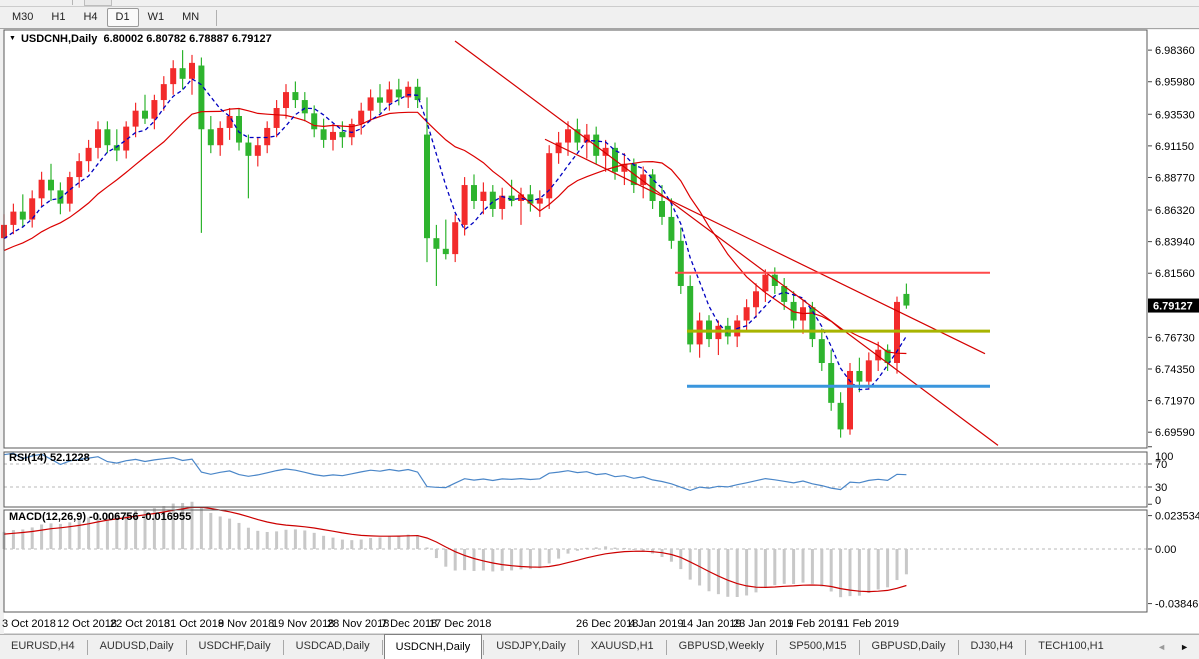 The width and height of the screenshot is (1199, 659). What do you see at coordinates (607, 624) in the screenshot?
I see `date-axis-label: 26 Dec 2018` at bounding box center [607, 624].